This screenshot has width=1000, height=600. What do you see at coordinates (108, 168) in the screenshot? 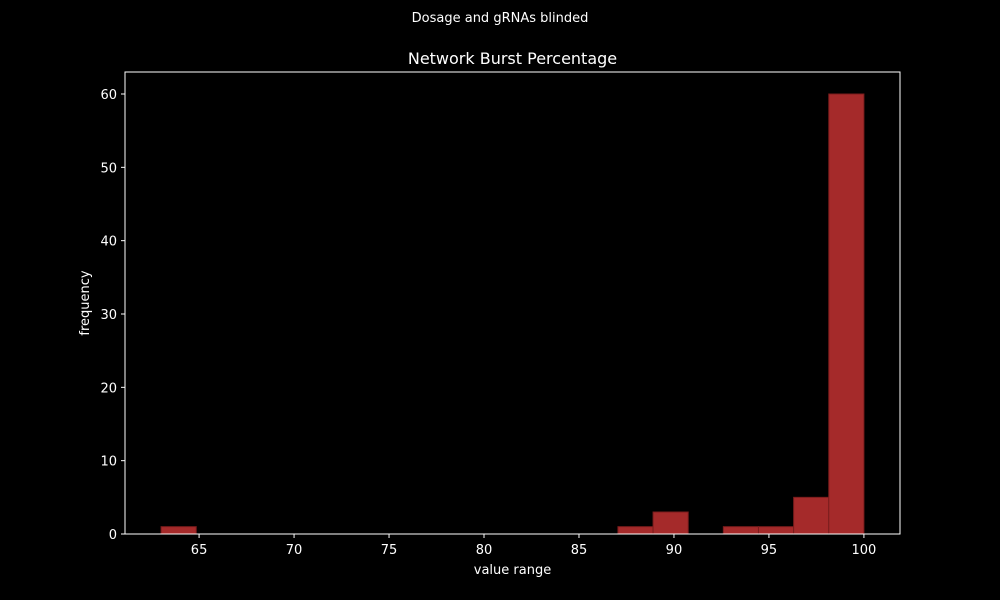
I see `y-tick-label: 50` at bounding box center [108, 168].